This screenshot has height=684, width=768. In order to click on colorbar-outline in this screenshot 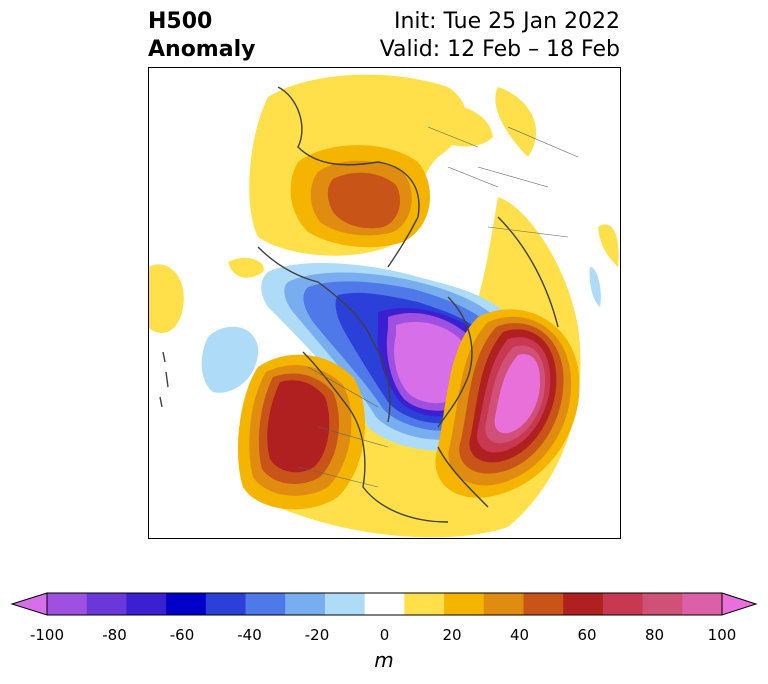, I will do `click(384, 604)`.